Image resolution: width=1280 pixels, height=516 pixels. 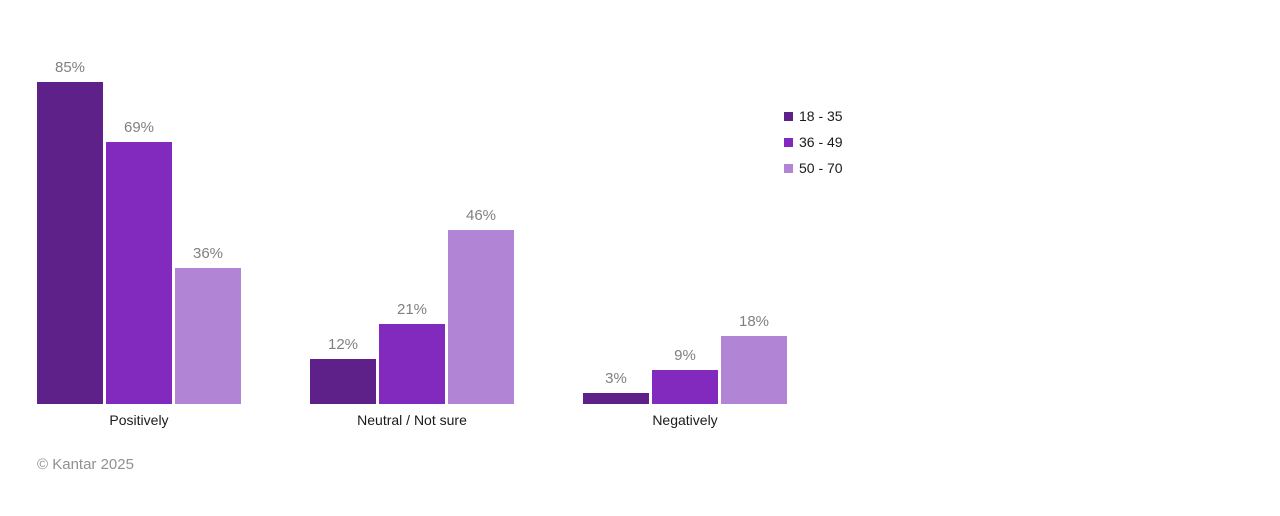 What do you see at coordinates (616, 378) in the screenshot?
I see `value-label: 3%` at bounding box center [616, 378].